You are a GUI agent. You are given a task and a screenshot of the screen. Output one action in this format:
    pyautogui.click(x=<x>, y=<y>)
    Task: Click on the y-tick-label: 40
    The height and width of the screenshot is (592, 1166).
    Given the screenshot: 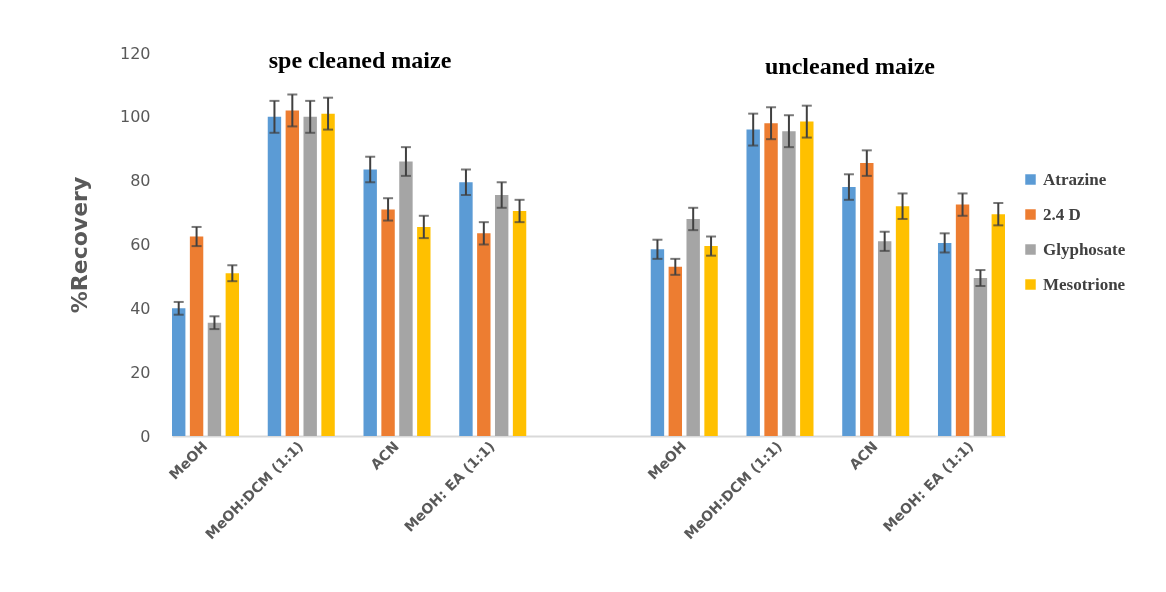 What is the action you would take?
    pyautogui.click(x=140, y=308)
    